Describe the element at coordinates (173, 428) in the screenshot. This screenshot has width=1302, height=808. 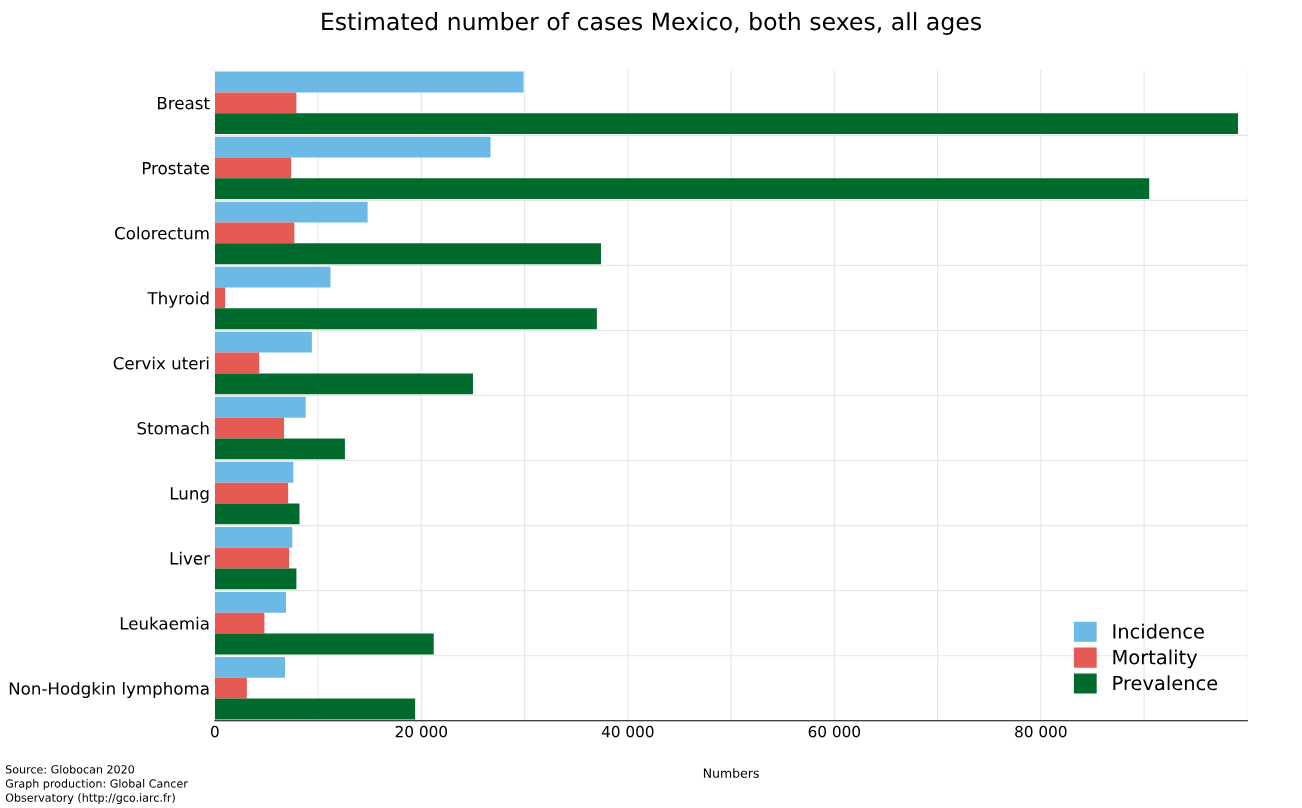
I see `y-tick-label: Stomach` at that location.